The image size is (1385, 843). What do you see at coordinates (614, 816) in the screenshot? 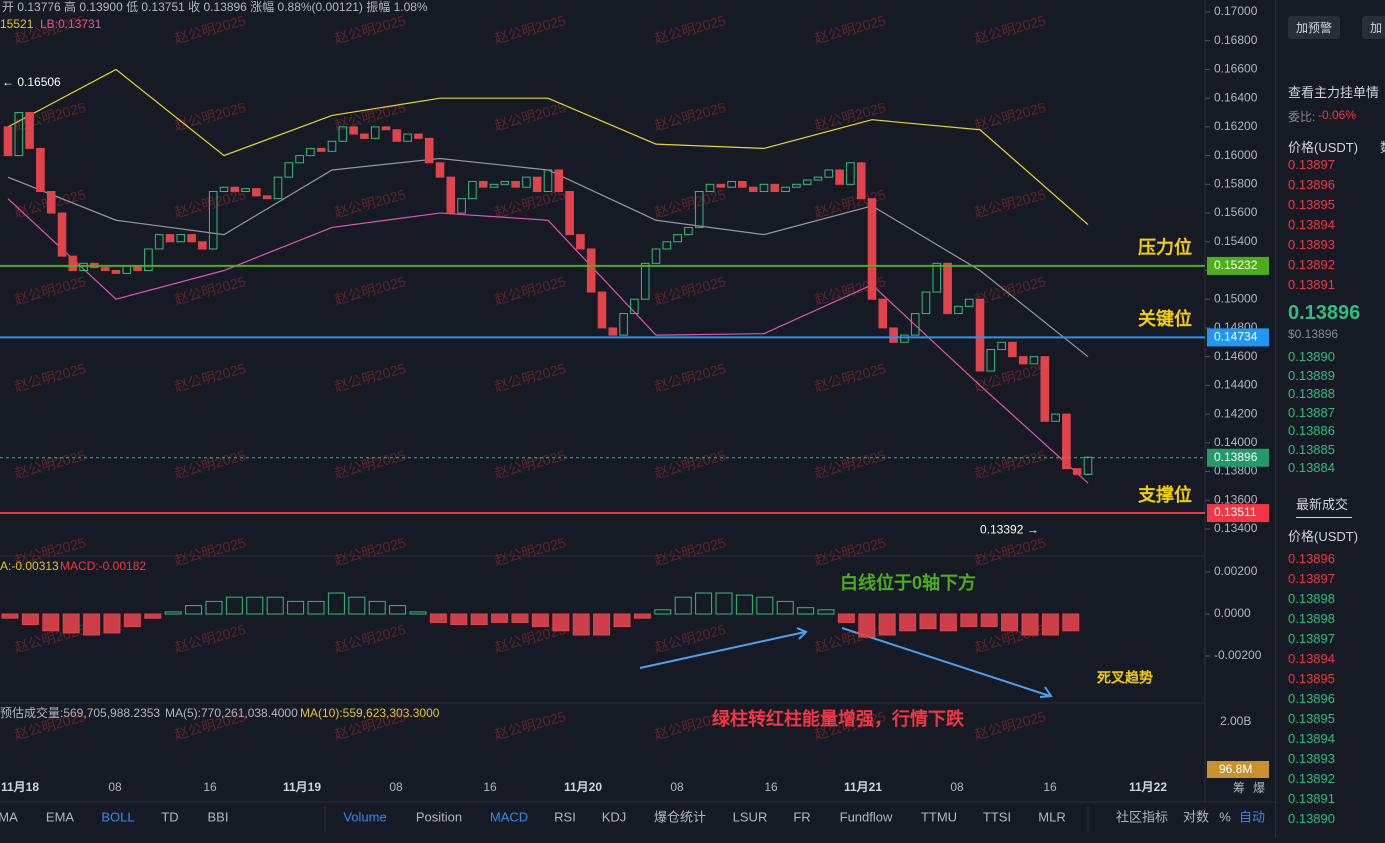
I see `tab: KDJ` at bounding box center [614, 816].